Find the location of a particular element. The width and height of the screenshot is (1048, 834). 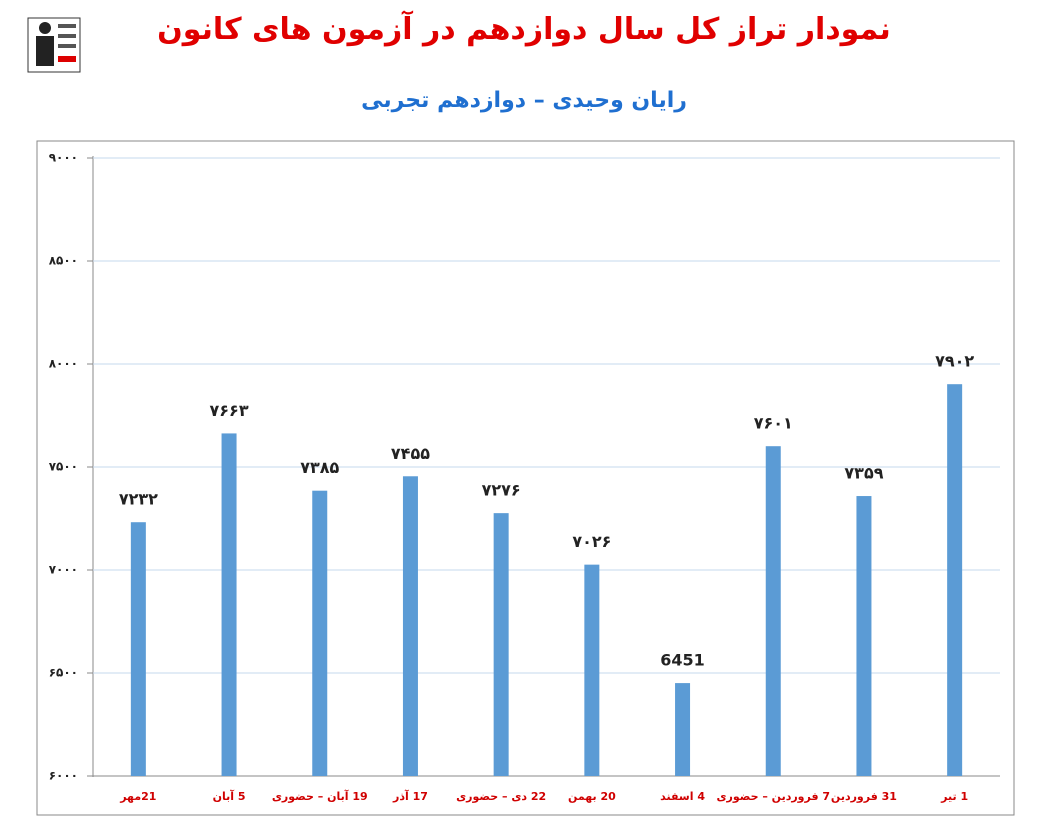

x-tick-label: 19 آبان – حضوری is located at coordinates (320, 796).